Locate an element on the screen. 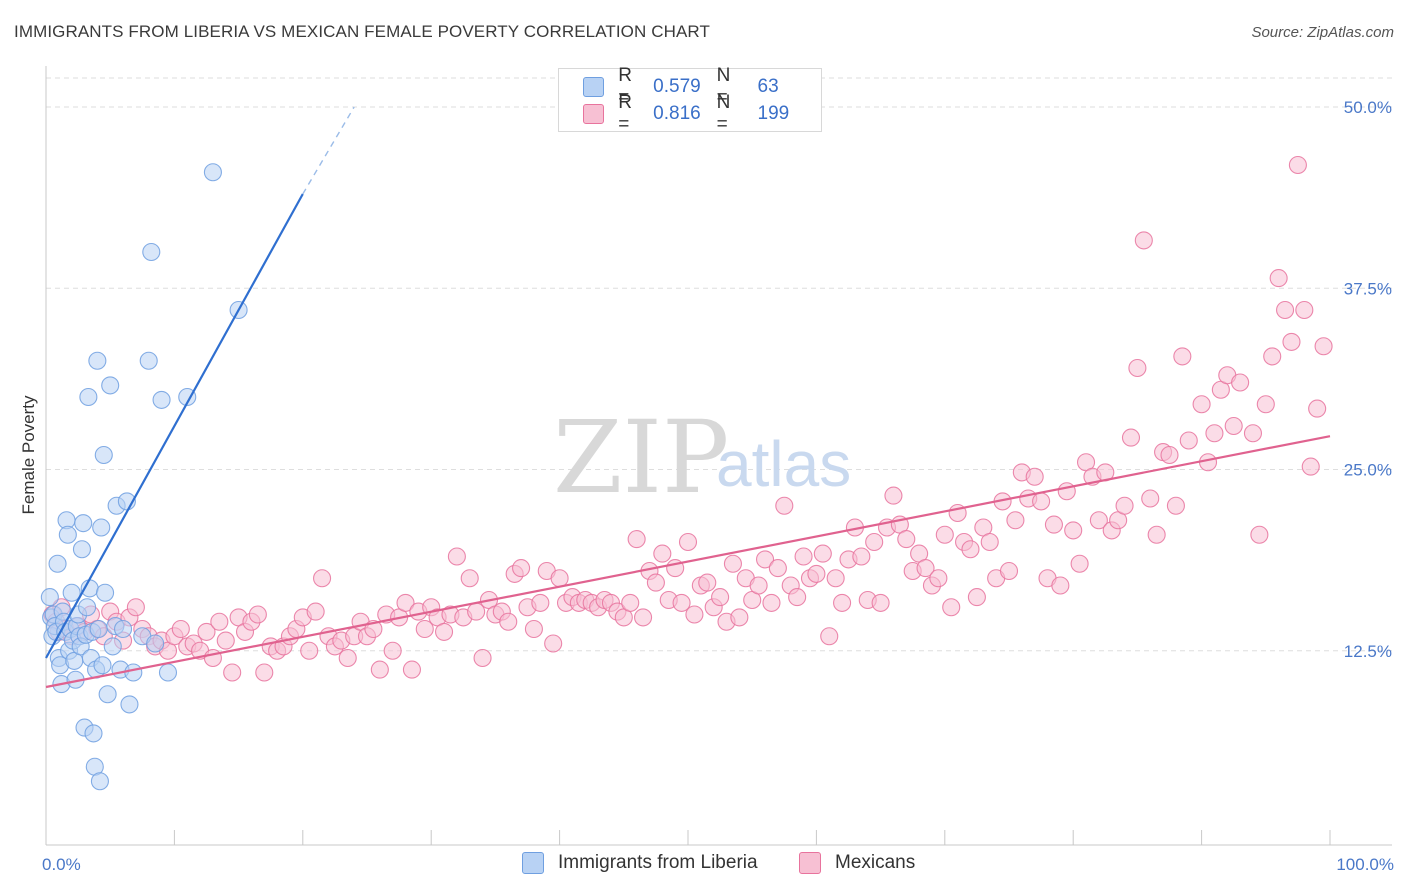 This screenshot has height=892, width=1406. legend-row-liberia: R = 0.579 N = 63 is located at coordinates (702, 86).